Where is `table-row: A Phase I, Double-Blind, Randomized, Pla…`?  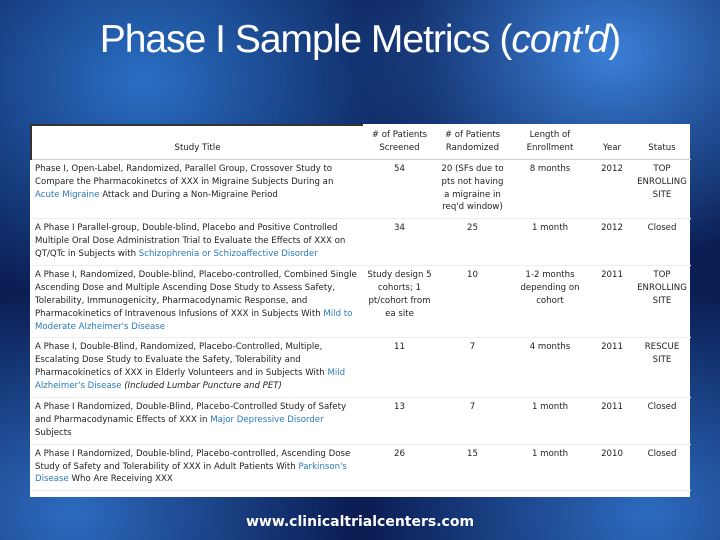 table-row: A Phase I, Double-Blind, Randomized, Pla… is located at coordinates (361, 368).